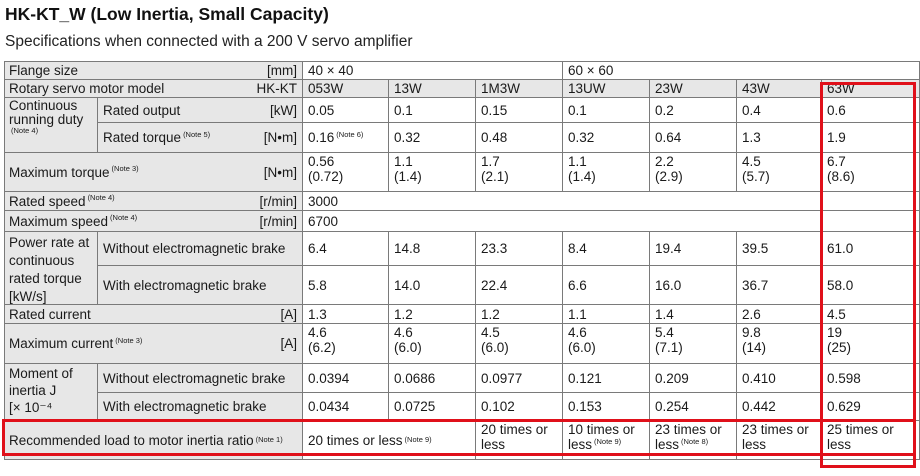  I want to click on rated-output: Rated output [kW], so click(200, 110).